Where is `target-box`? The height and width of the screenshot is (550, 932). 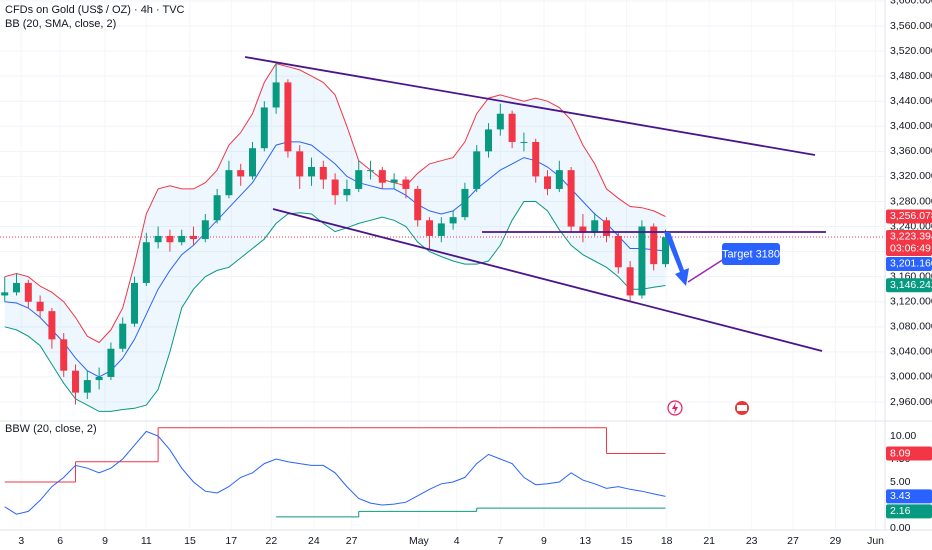
target-box is located at coordinates (751, 254).